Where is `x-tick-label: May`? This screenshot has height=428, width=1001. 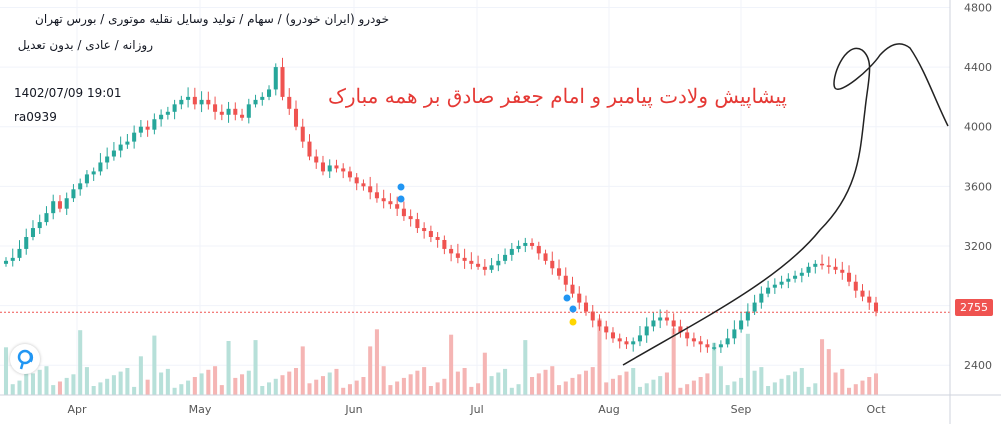
x-tick-label: May is located at coordinates (200, 409).